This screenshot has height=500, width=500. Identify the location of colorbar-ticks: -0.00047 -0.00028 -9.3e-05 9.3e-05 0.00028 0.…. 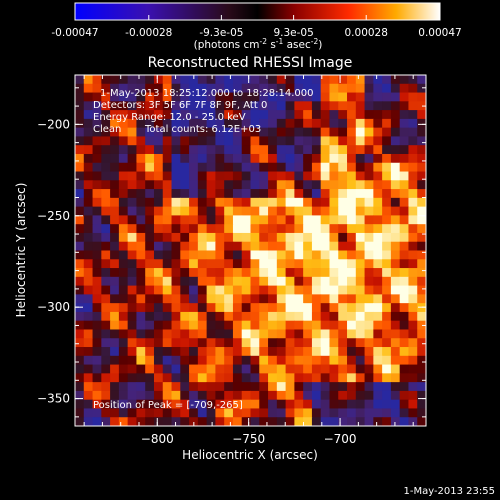
(256, 27).